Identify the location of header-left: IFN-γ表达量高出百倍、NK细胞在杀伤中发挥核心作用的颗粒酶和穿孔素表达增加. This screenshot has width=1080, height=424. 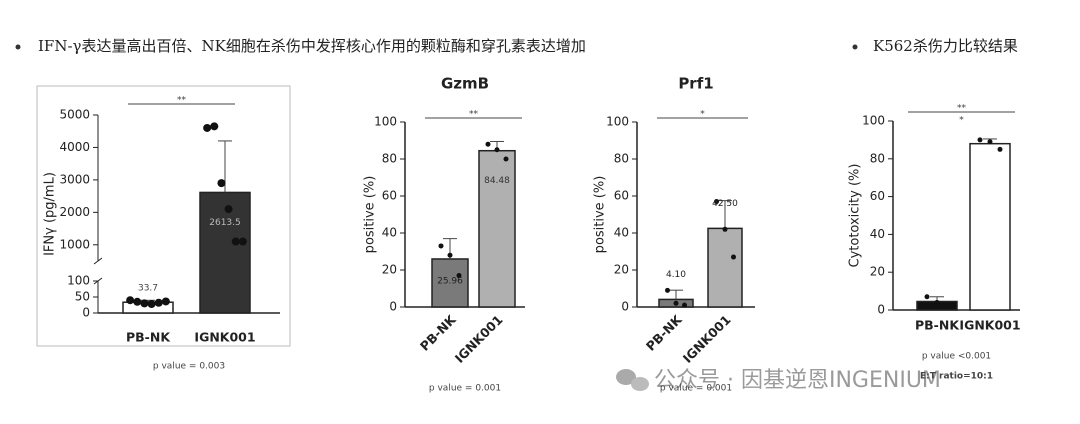
(312, 46).